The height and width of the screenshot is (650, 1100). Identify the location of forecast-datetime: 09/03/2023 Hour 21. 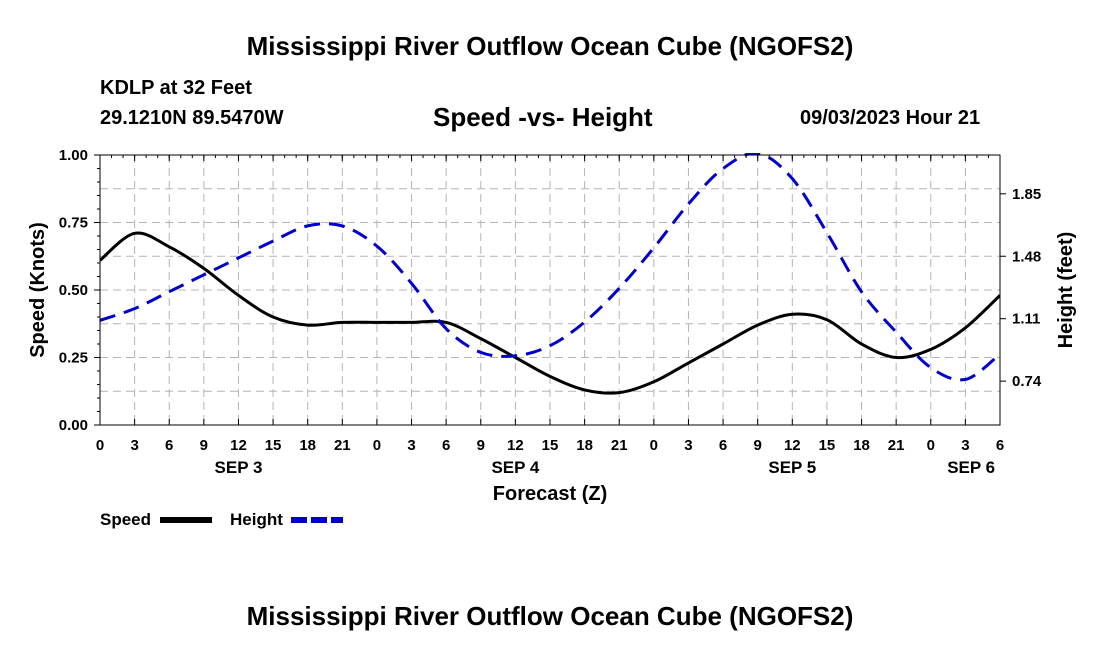
(890, 118).